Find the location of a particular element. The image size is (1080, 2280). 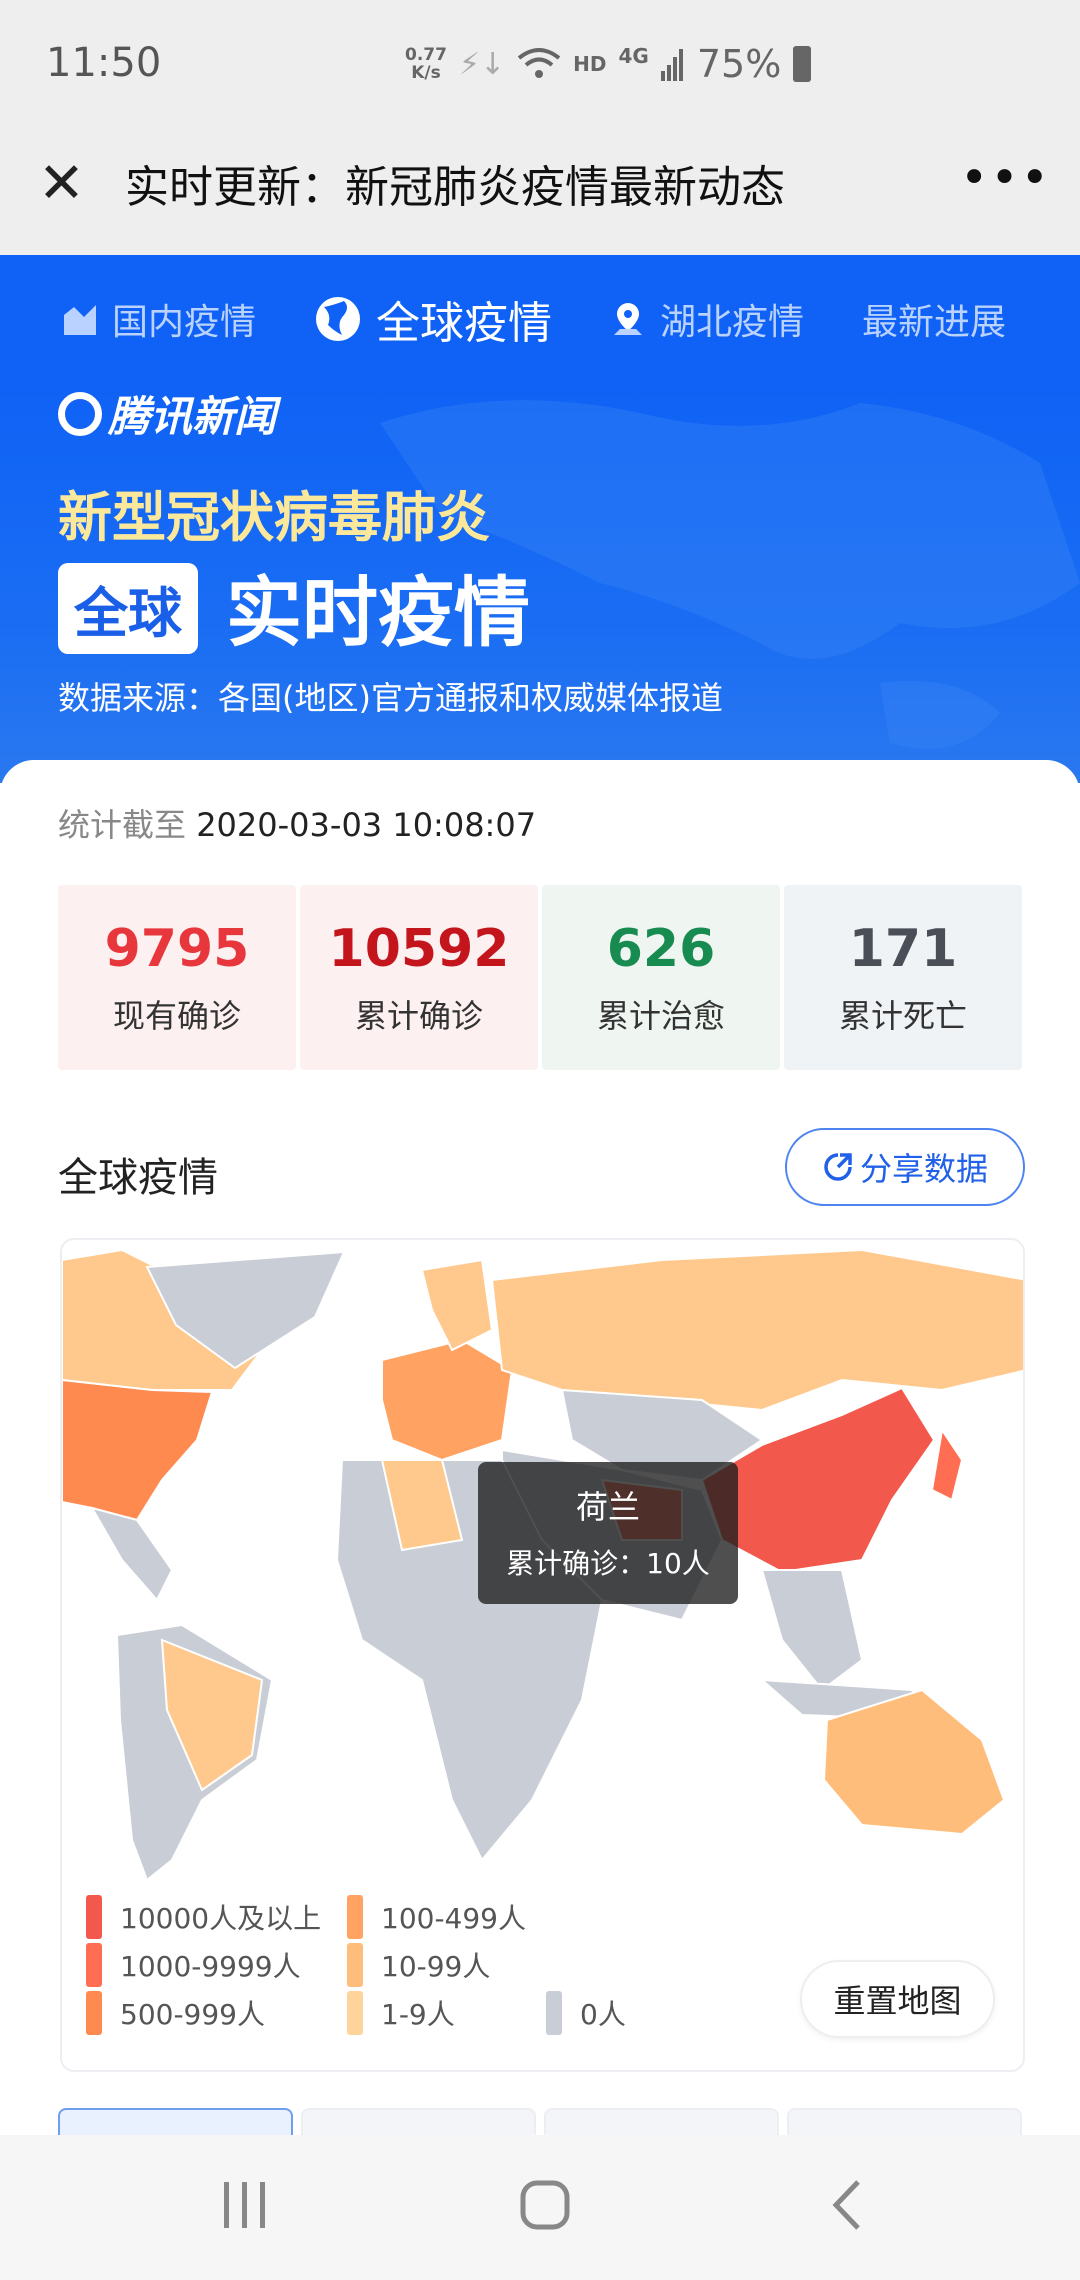

stat-total-deaths: 171 累计死亡 is located at coordinates (903, 977).